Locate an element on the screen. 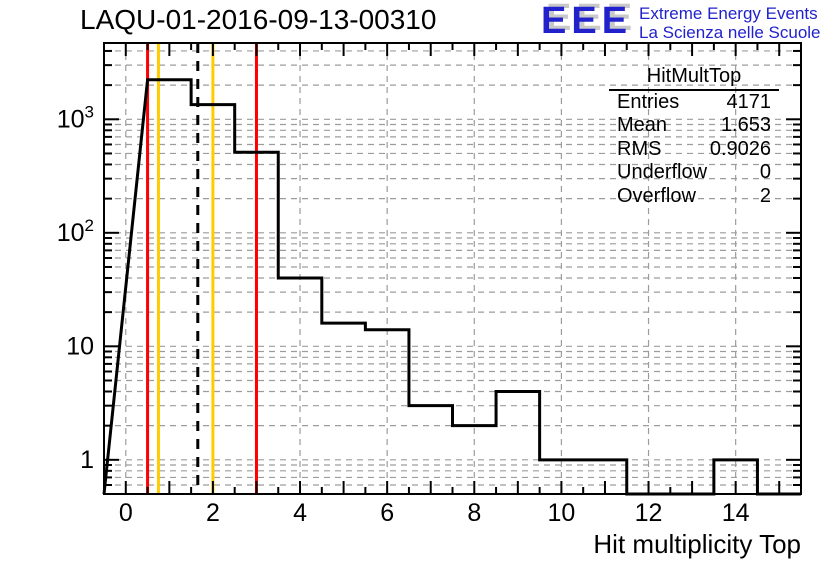  stats-label: Entries is located at coordinates (648, 102).